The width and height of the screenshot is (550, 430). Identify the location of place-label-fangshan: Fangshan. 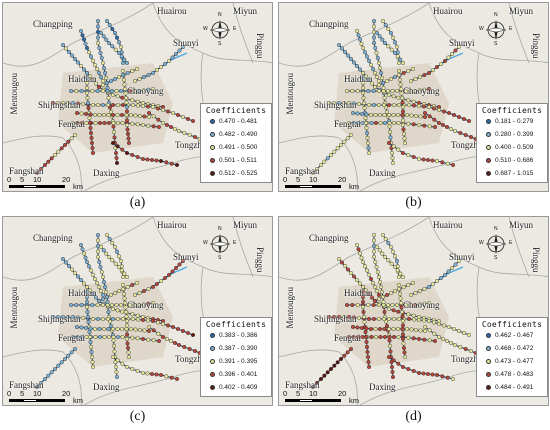
(302, 385).